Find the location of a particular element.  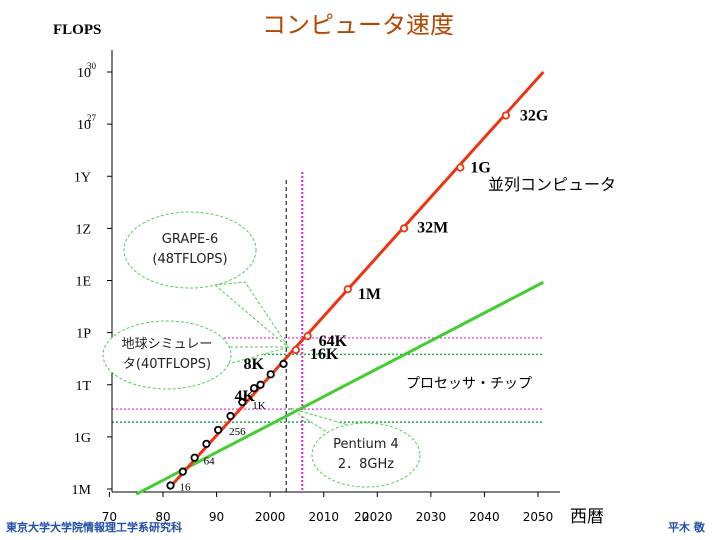

grape-callout-tail is located at coordinates (251, 315).